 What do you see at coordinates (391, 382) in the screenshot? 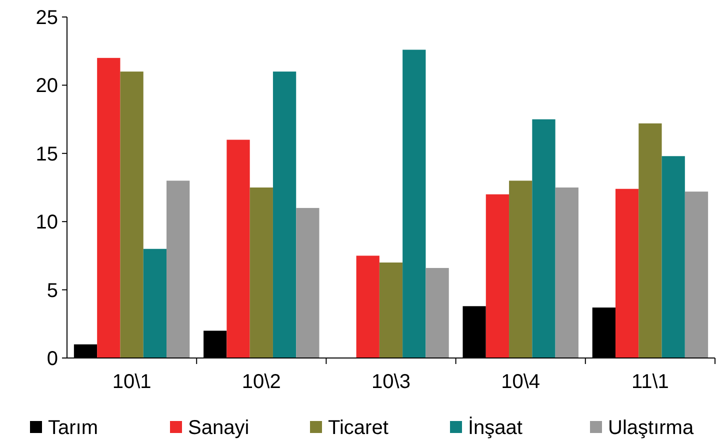
I see `x-tick-label: 10\3` at bounding box center [391, 382].